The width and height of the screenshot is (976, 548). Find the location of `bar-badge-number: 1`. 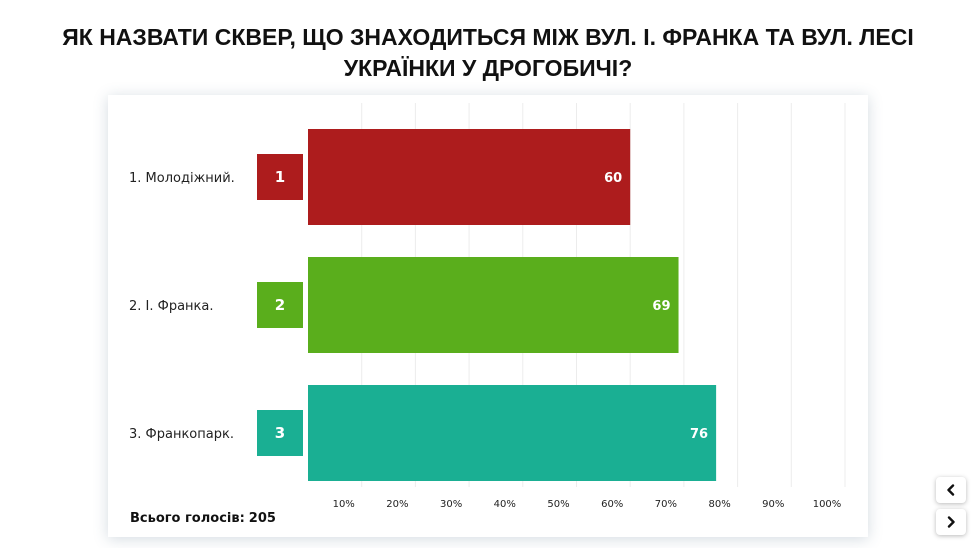

bar-badge-number: 1 is located at coordinates (280, 177).